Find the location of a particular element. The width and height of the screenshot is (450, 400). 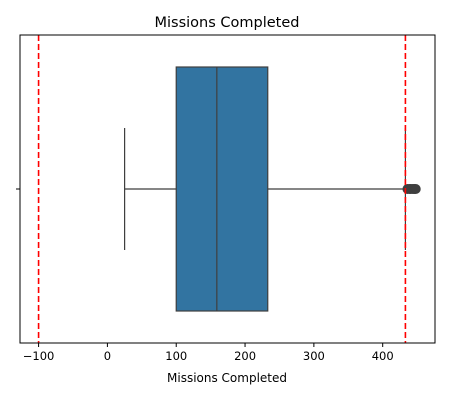

x-tick-label: 300 is located at coordinates (314, 356).